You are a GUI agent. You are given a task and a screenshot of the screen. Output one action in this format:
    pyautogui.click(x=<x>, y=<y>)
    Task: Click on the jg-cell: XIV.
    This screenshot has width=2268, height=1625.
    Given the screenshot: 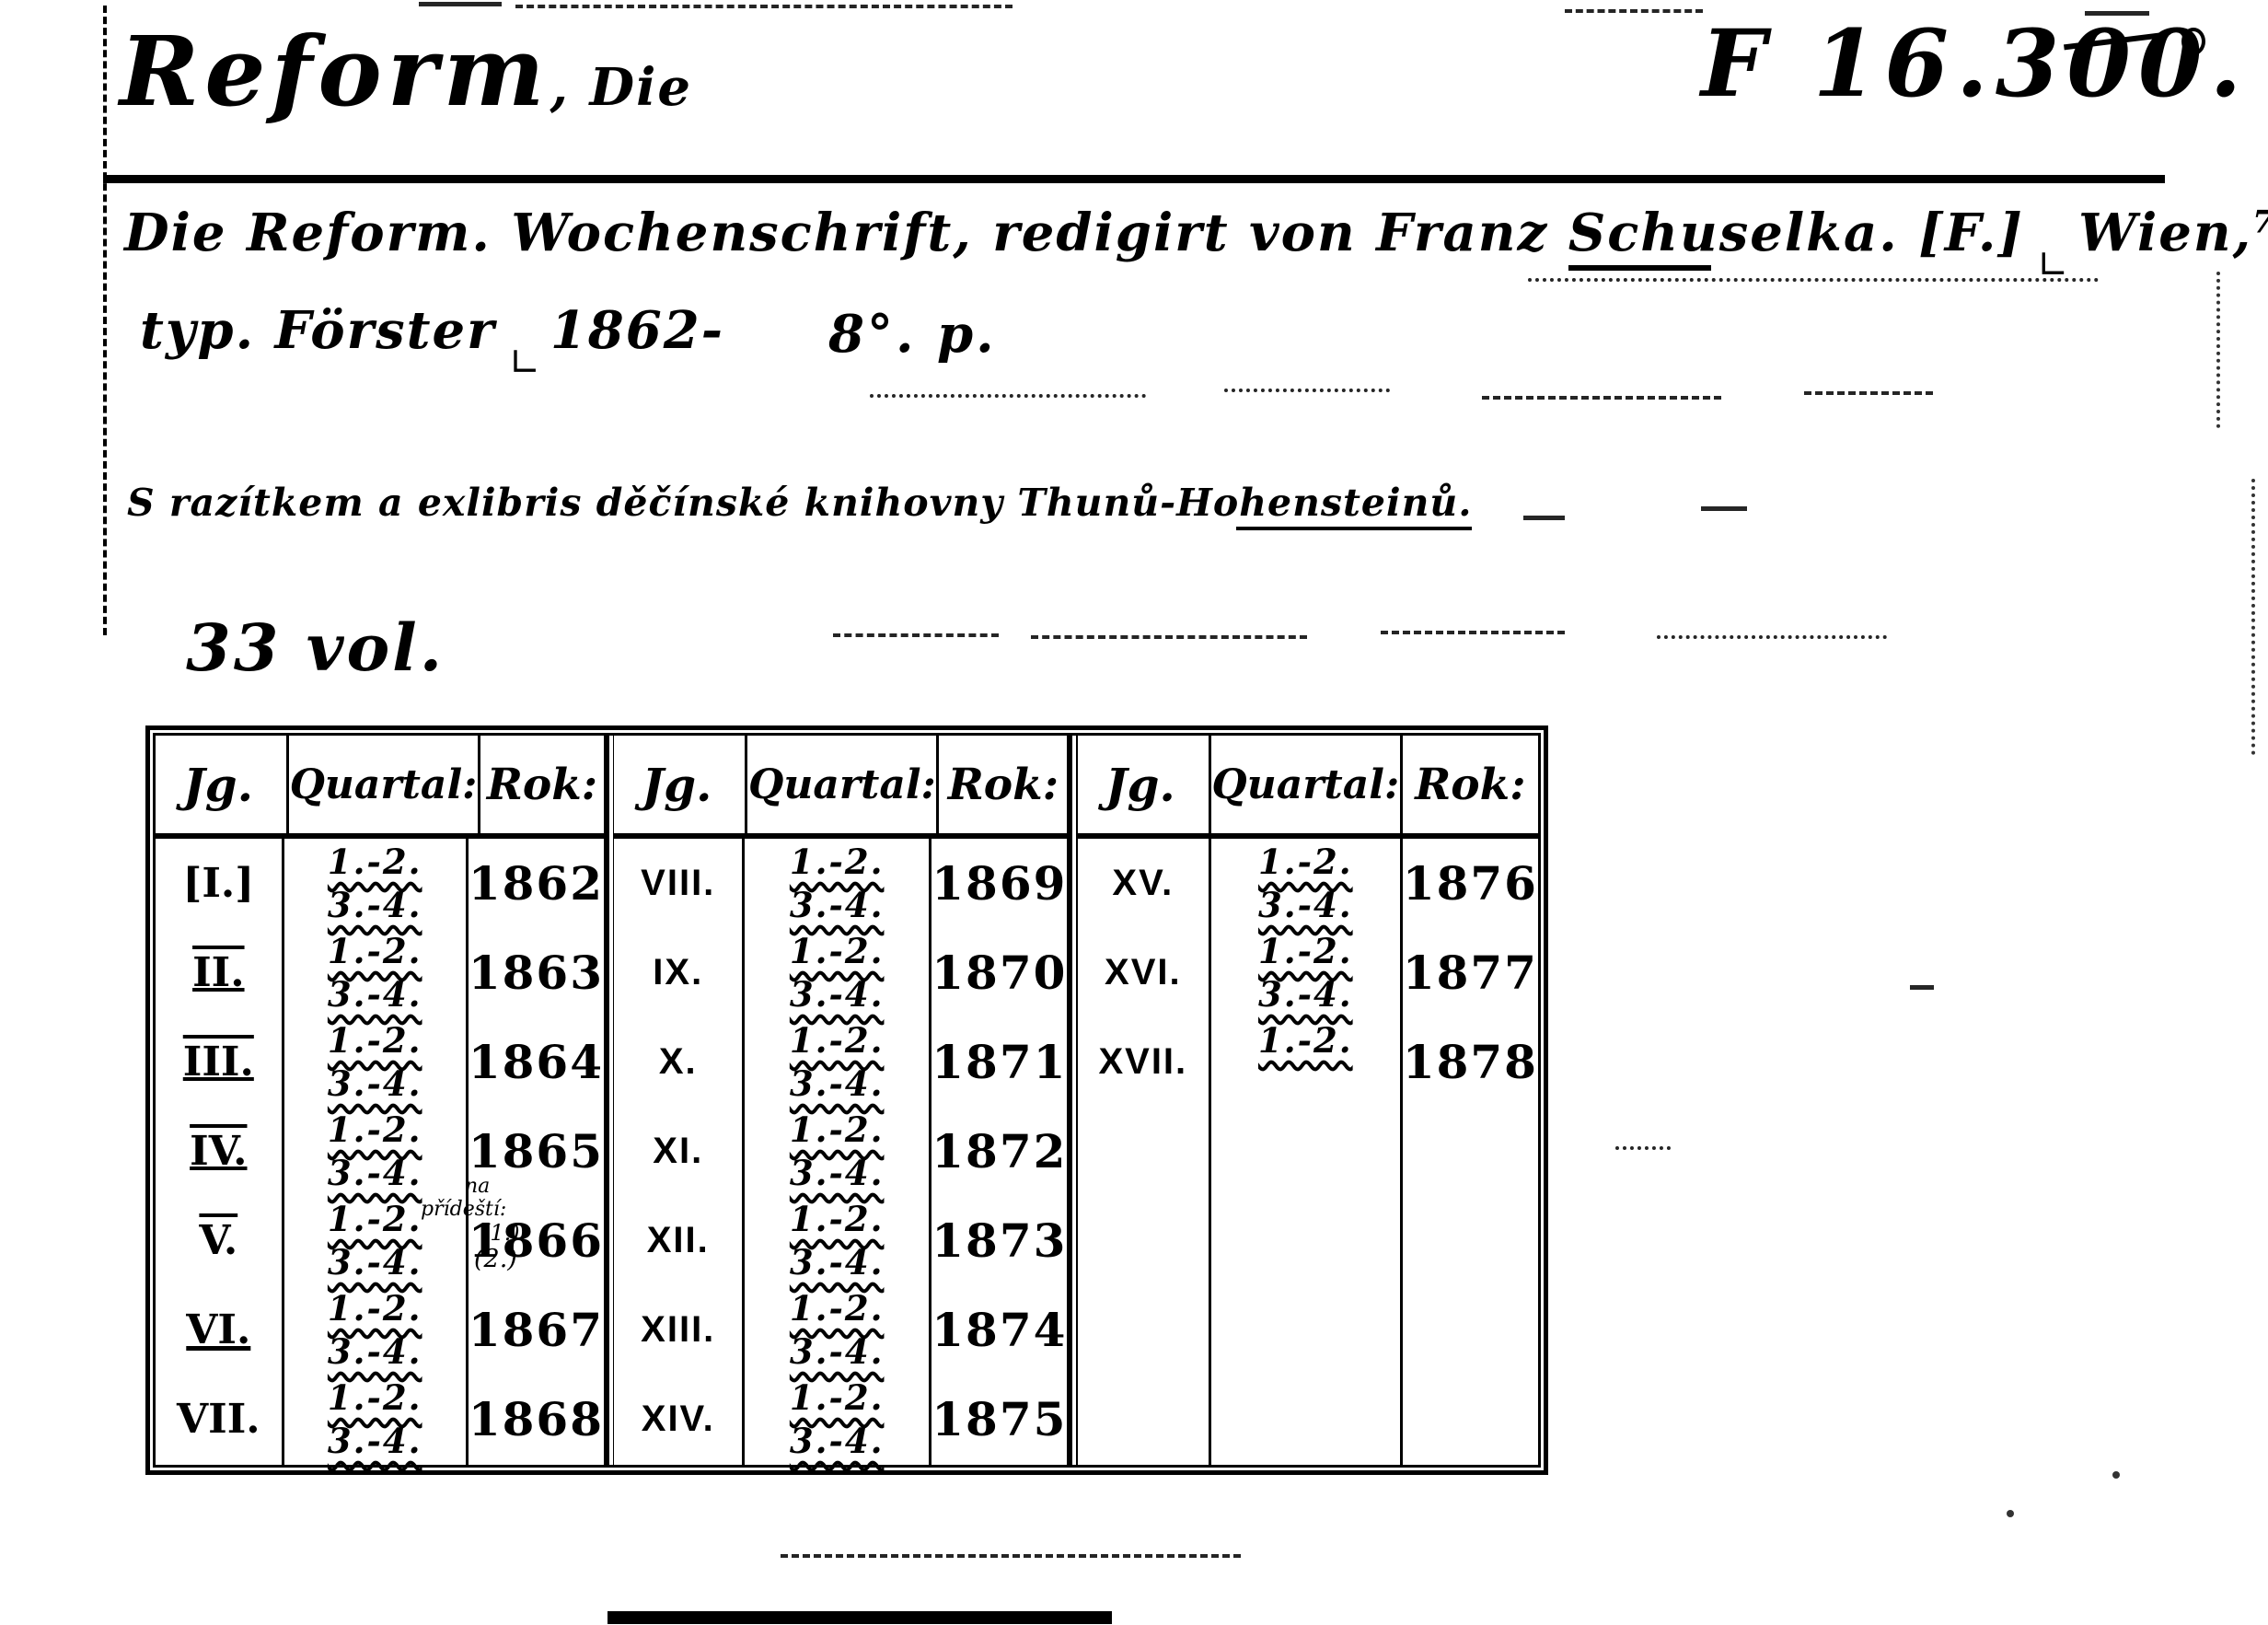 What is the action you would take?
    pyautogui.click(x=678, y=1419)
    